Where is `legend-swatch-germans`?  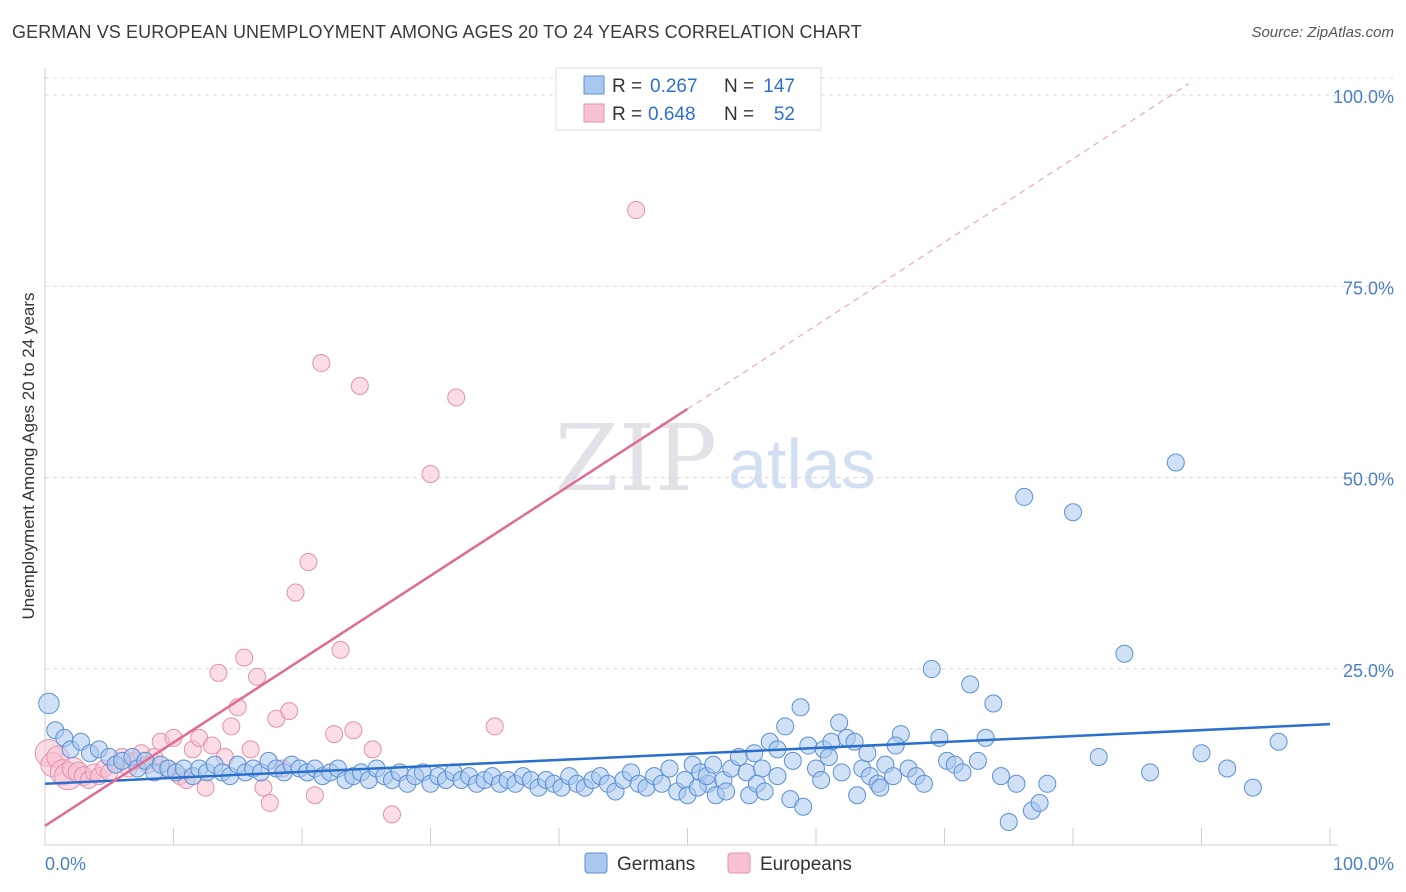
legend-swatch-germans is located at coordinates (594, 85).